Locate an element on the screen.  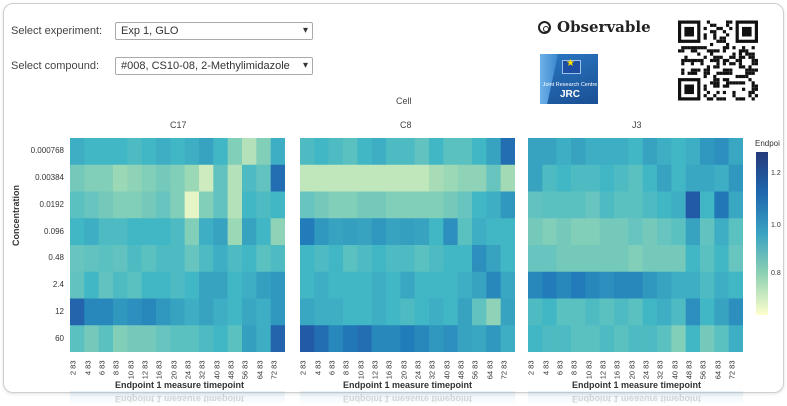
x-tick-label: 20 83 is located at coordinates (403, 370).